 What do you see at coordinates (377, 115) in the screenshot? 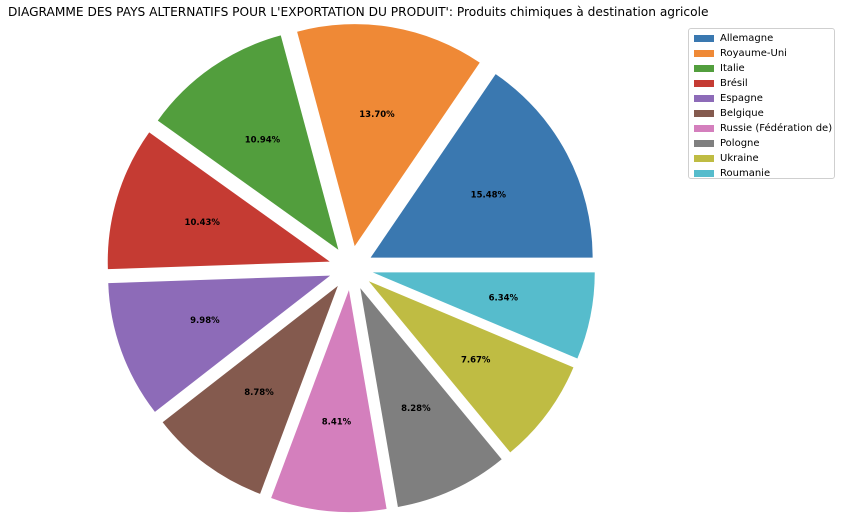
I see `slice-label-2: 13.70%` at bounding box center [377, 115].